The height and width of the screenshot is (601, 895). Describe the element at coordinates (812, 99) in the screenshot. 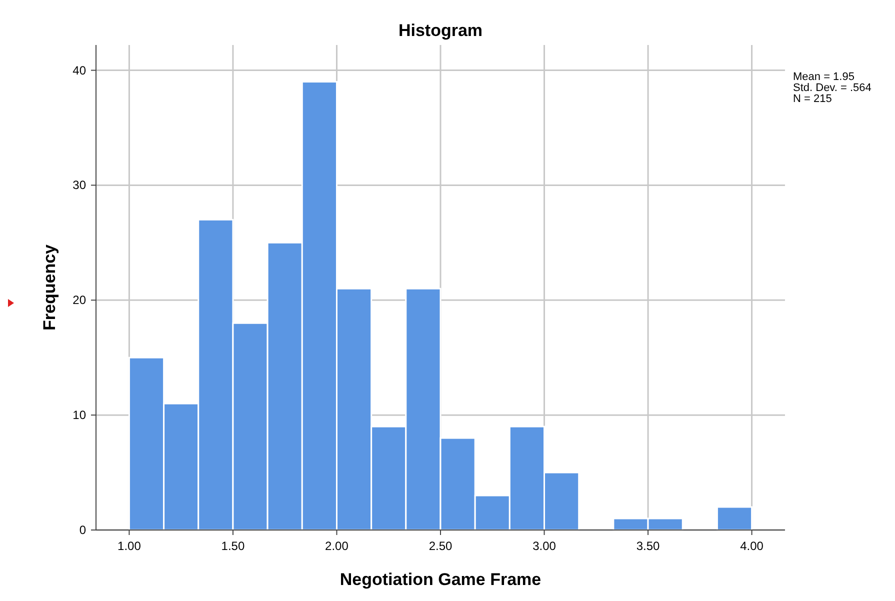

I see `text: N = 215` at that location.